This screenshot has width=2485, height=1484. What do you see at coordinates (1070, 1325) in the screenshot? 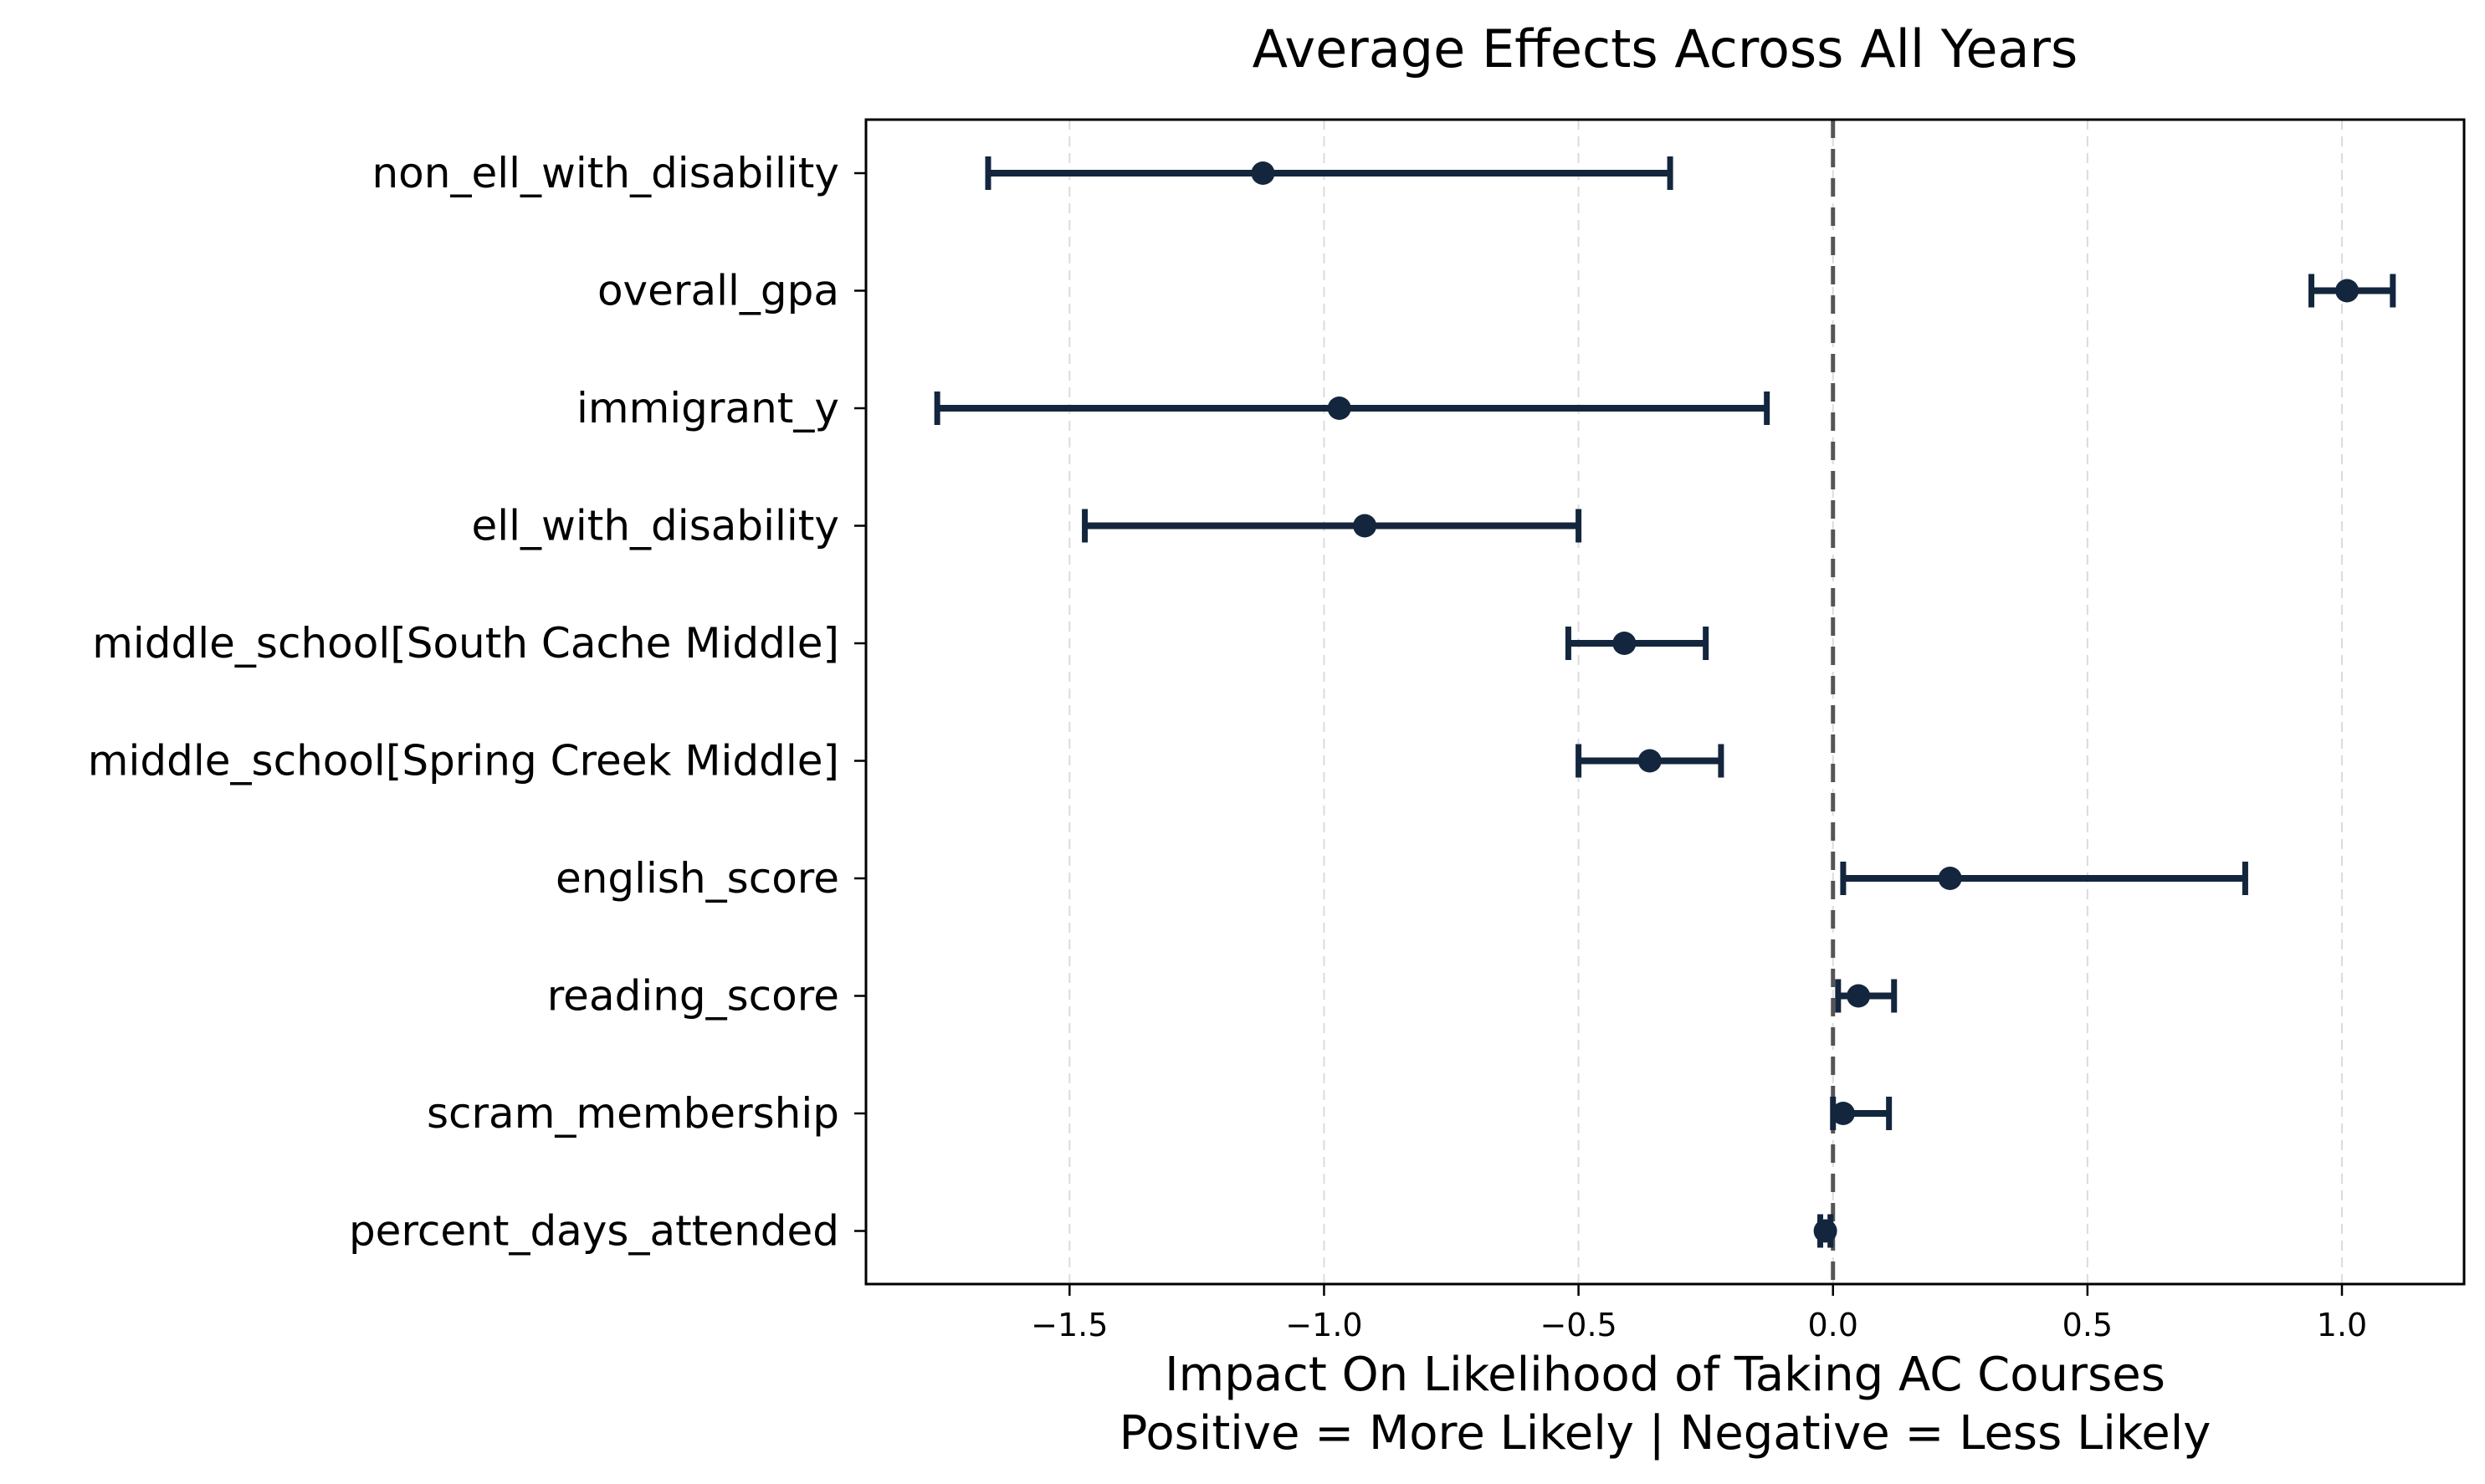
I see `x-tick-label: −1.5` at bounding box center [1070, 1325].